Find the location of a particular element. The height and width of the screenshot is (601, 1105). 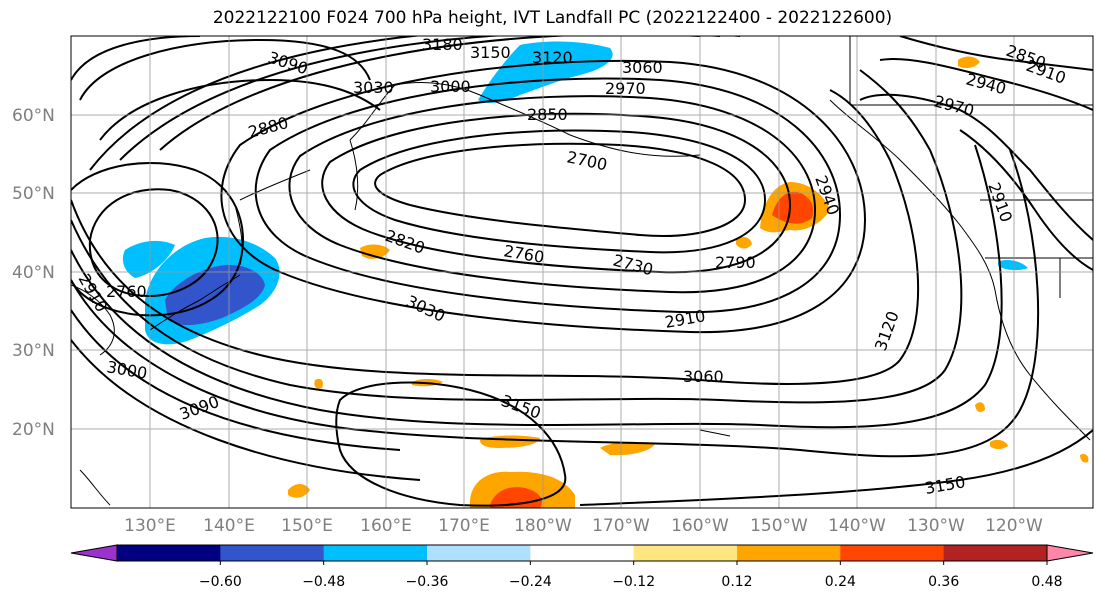

lon-label: 130°W is located at coordinates (936, 526).